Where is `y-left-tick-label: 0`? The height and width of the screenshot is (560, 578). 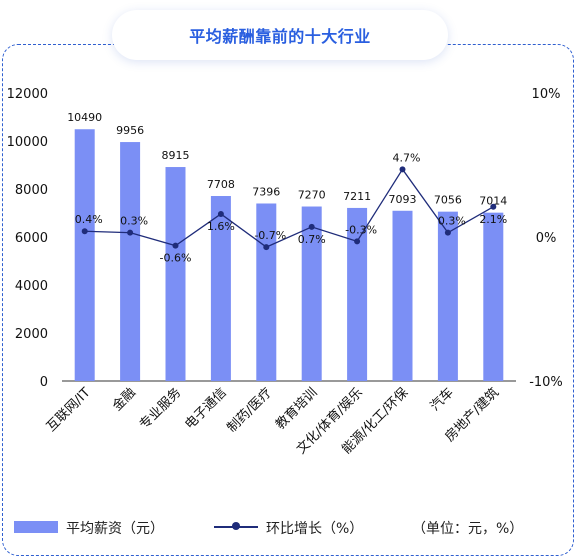 y-left-tick-label: 0 is located at coordinates (44, 382).